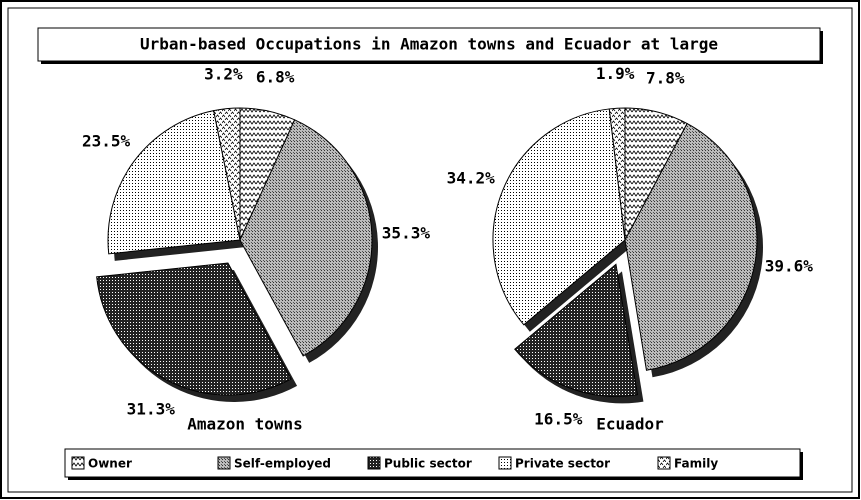 The width and height of the screenshot is (861, 500). Describe the element at coordinates (110, 464) in the screenshot. I see `legend-label: Owner` at that location.